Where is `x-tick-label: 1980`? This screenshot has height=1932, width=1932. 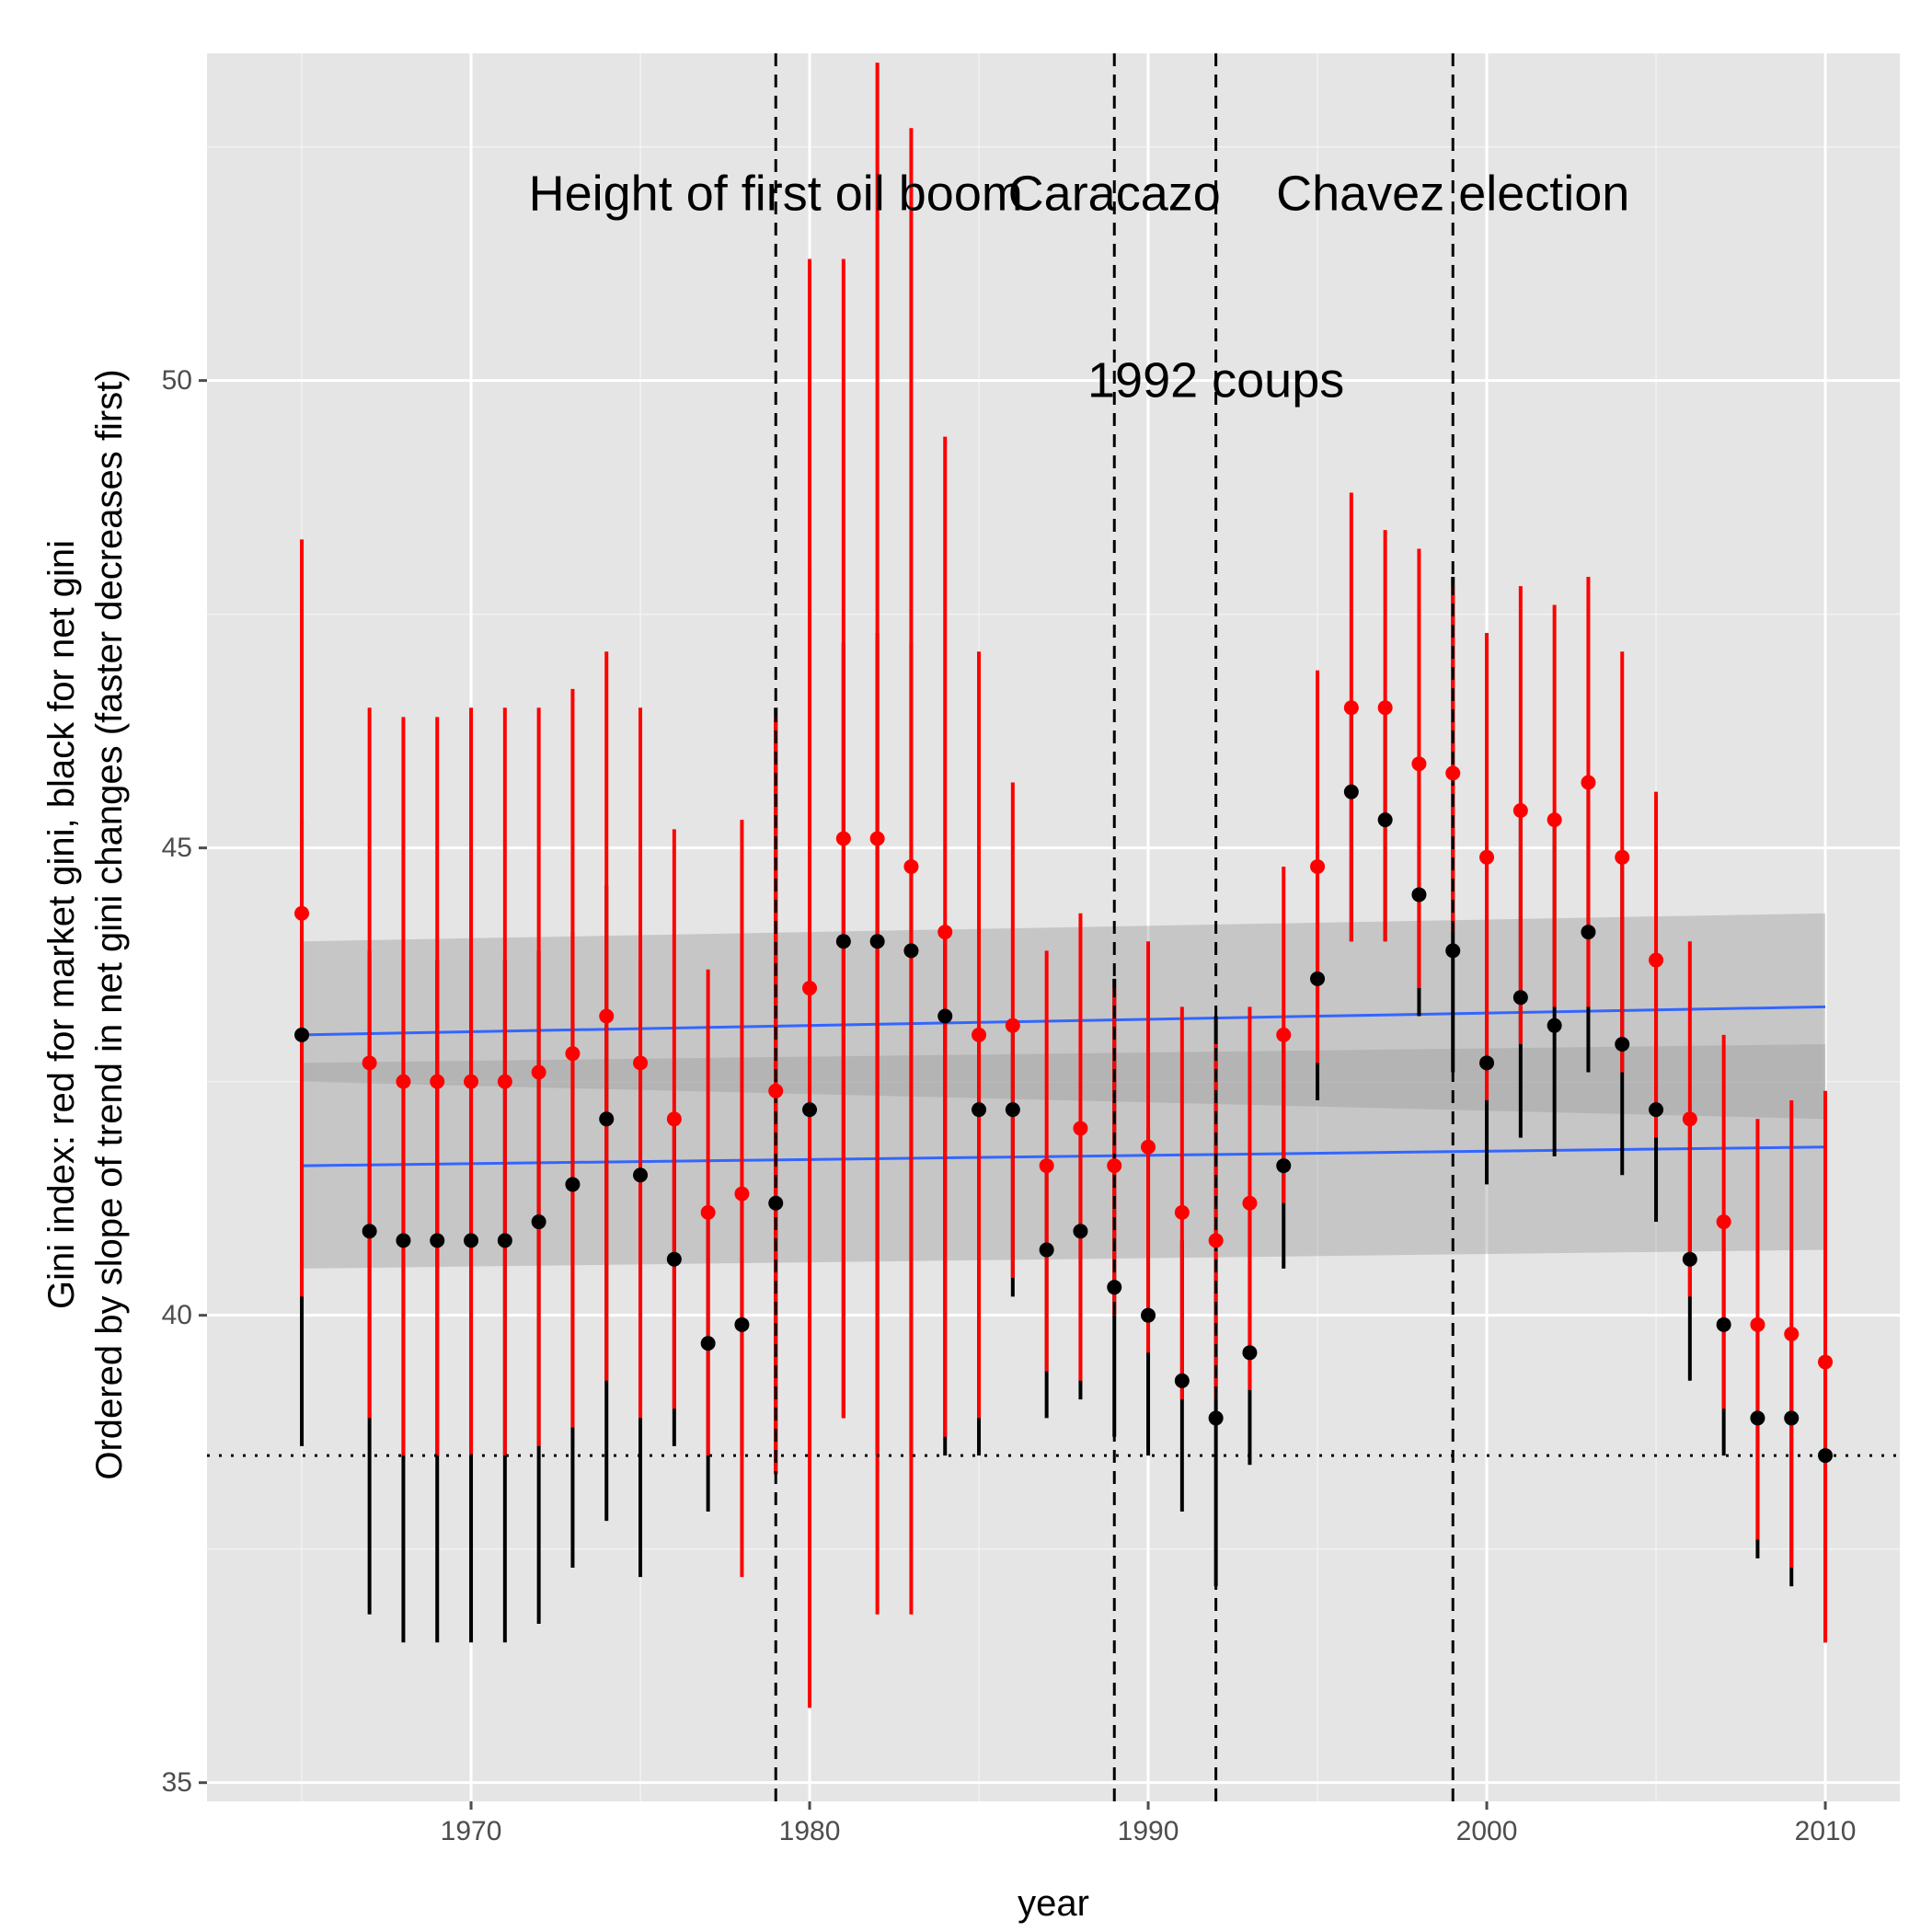
x-tick-label: 1980 is located at coordinates (810, 1831).